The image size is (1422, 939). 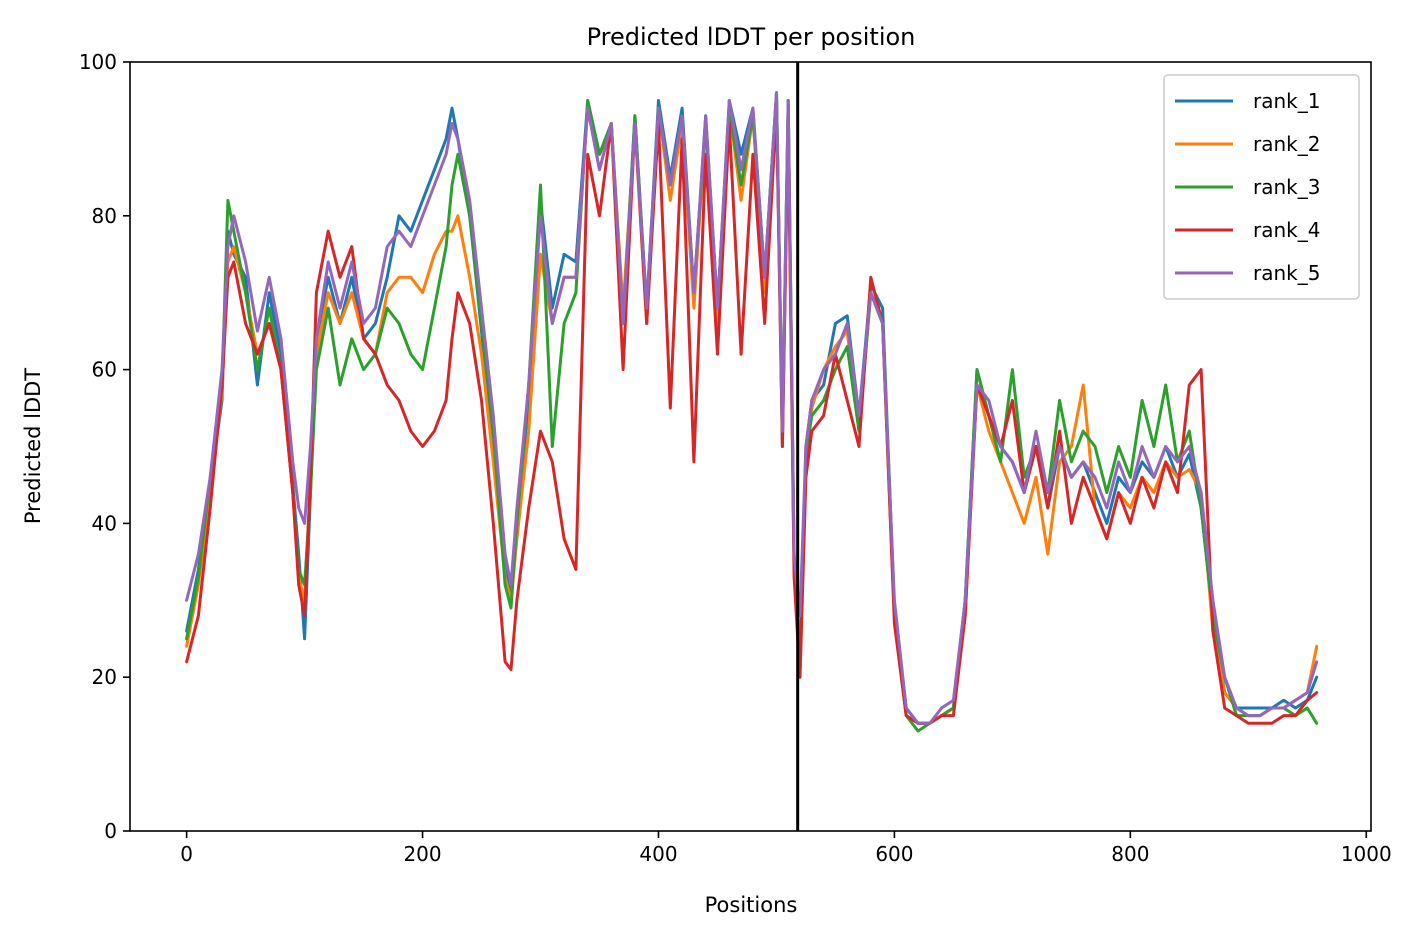 I want to click on x-axis-ticks: 0 200 400 600 800 1000, so click(x=786, y=848).